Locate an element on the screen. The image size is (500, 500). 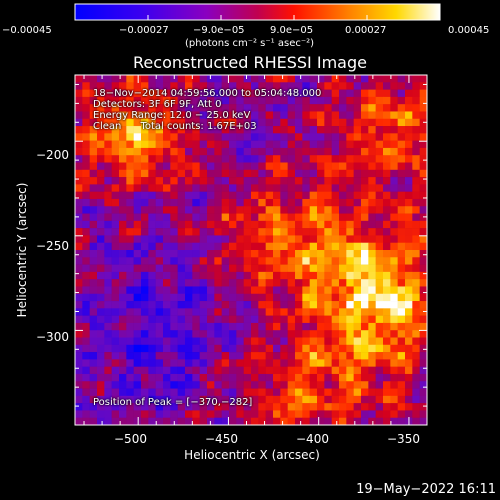
colorbar-tick-label-3: 9.0e−05 is located at coordinates (292, 30).